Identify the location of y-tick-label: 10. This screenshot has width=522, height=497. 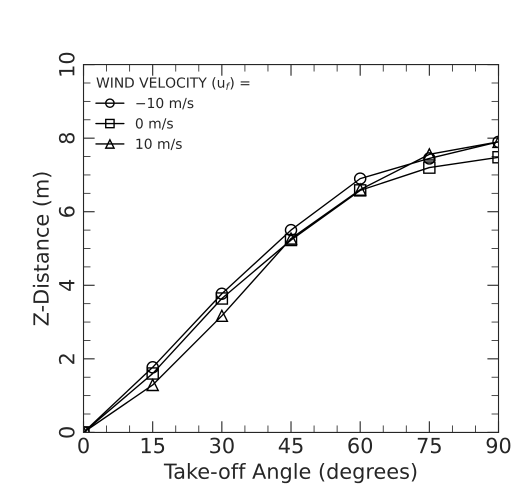
(66, 64).